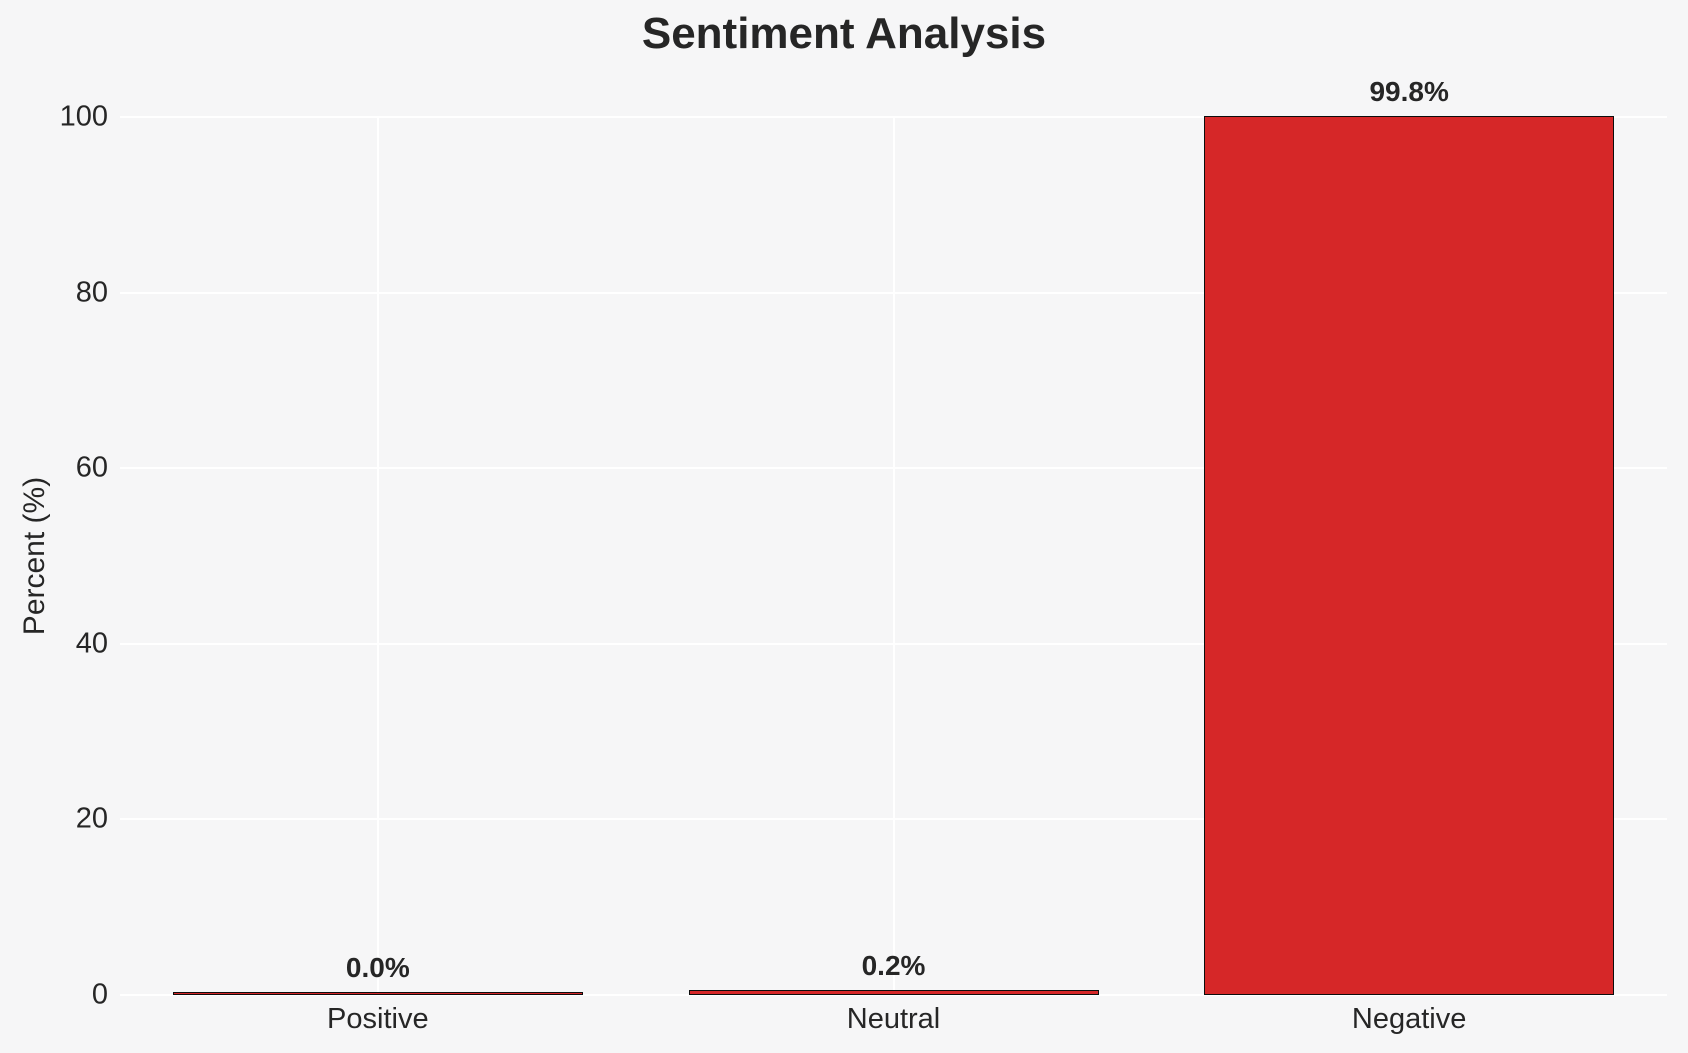  I want to click on y-tick-label-60: 60, so click(91, 467).